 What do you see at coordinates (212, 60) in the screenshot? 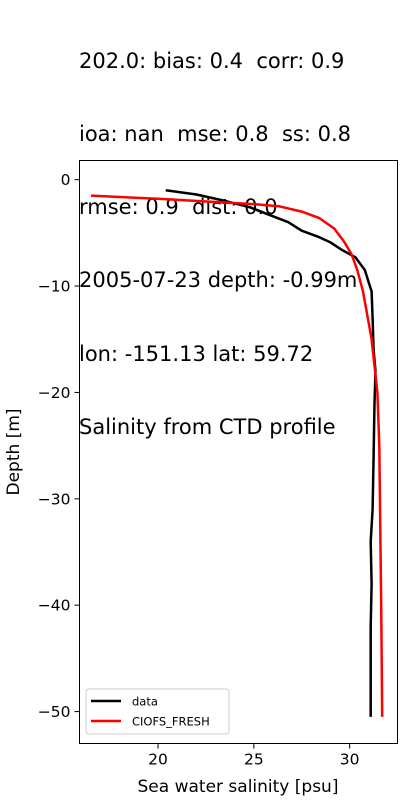
I see `title-line-stats-1: 202.0: bias: 0.4 corr: 0.9` at bounding box center [212, 60].